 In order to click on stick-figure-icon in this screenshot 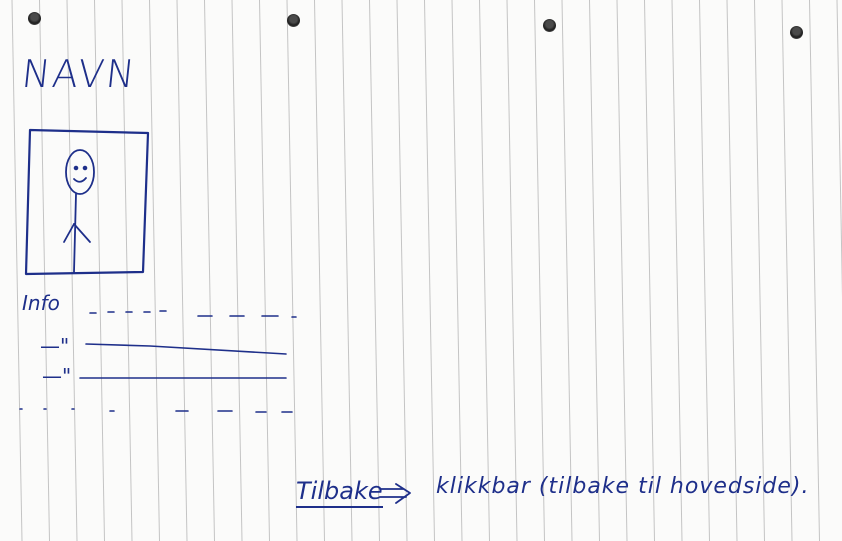, I will do `click(79, 211)`.